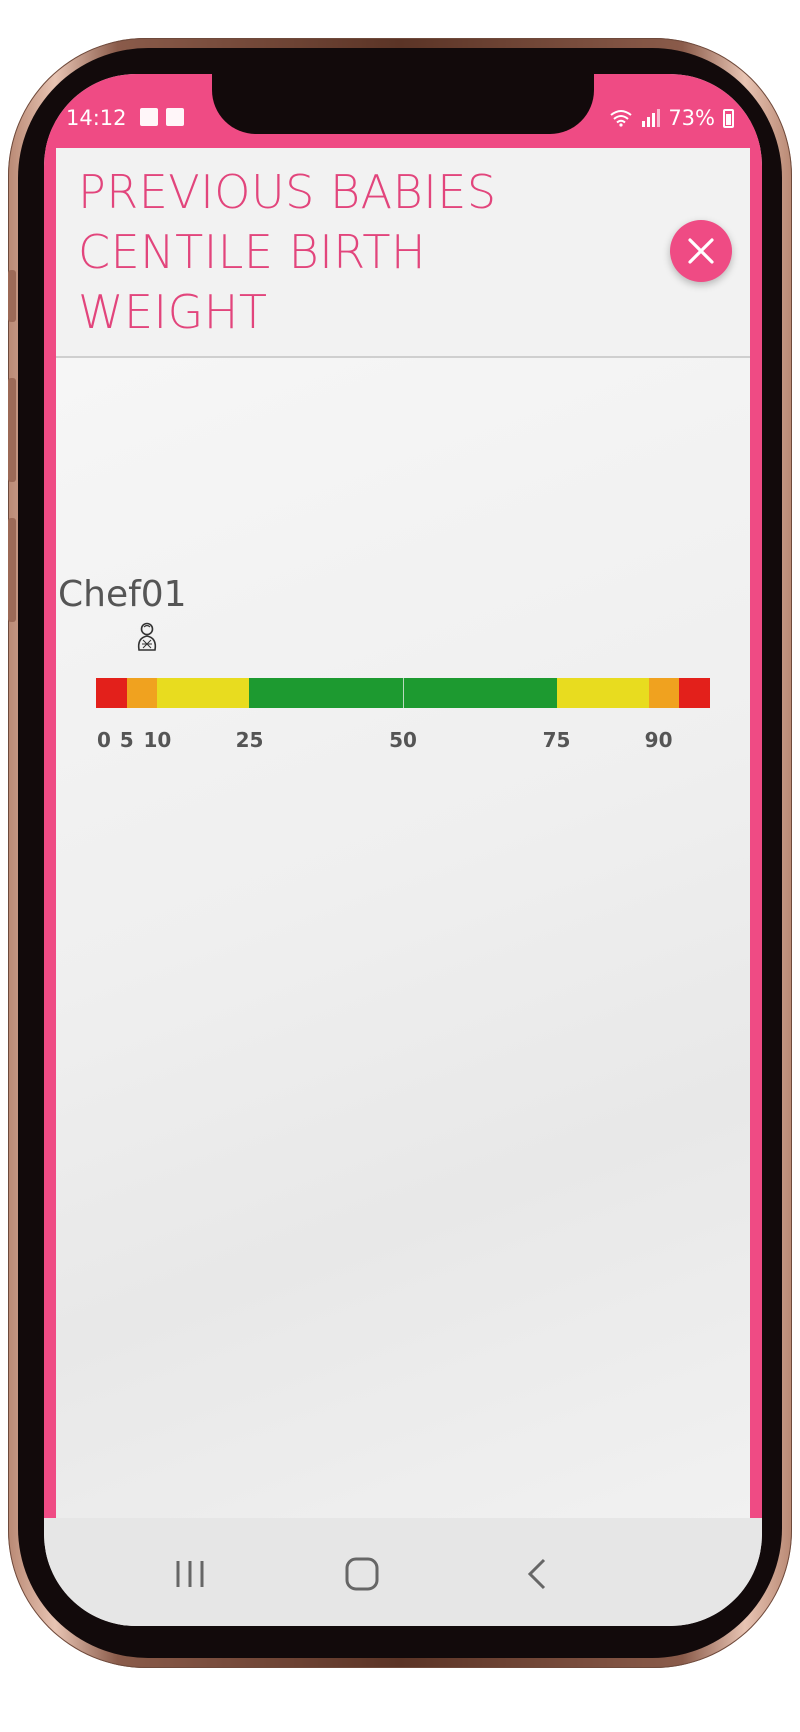 This screenshot has width=800, height=1732. What do you see at coordinates (403, 104) in the screenshot?
I see `camera-notch` at bounding box center [403, 104].